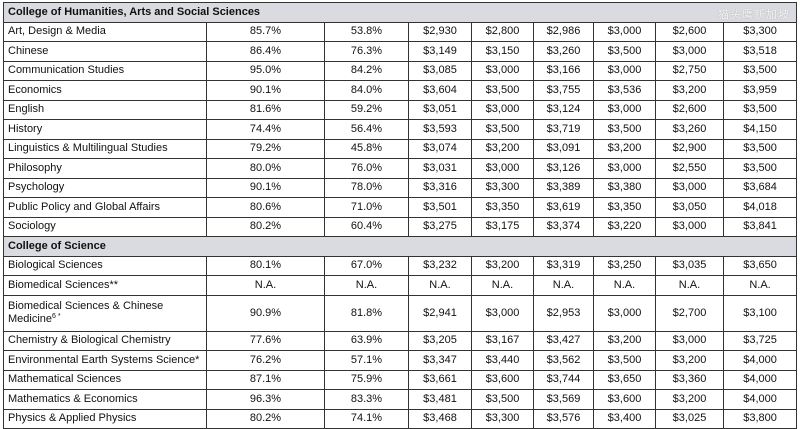 This screenshot has width=800, height=429. Describe the element at coordinates (105, 379) in the screenshot. I see `degree-name-cell: Mathematical Sciences` at that location.